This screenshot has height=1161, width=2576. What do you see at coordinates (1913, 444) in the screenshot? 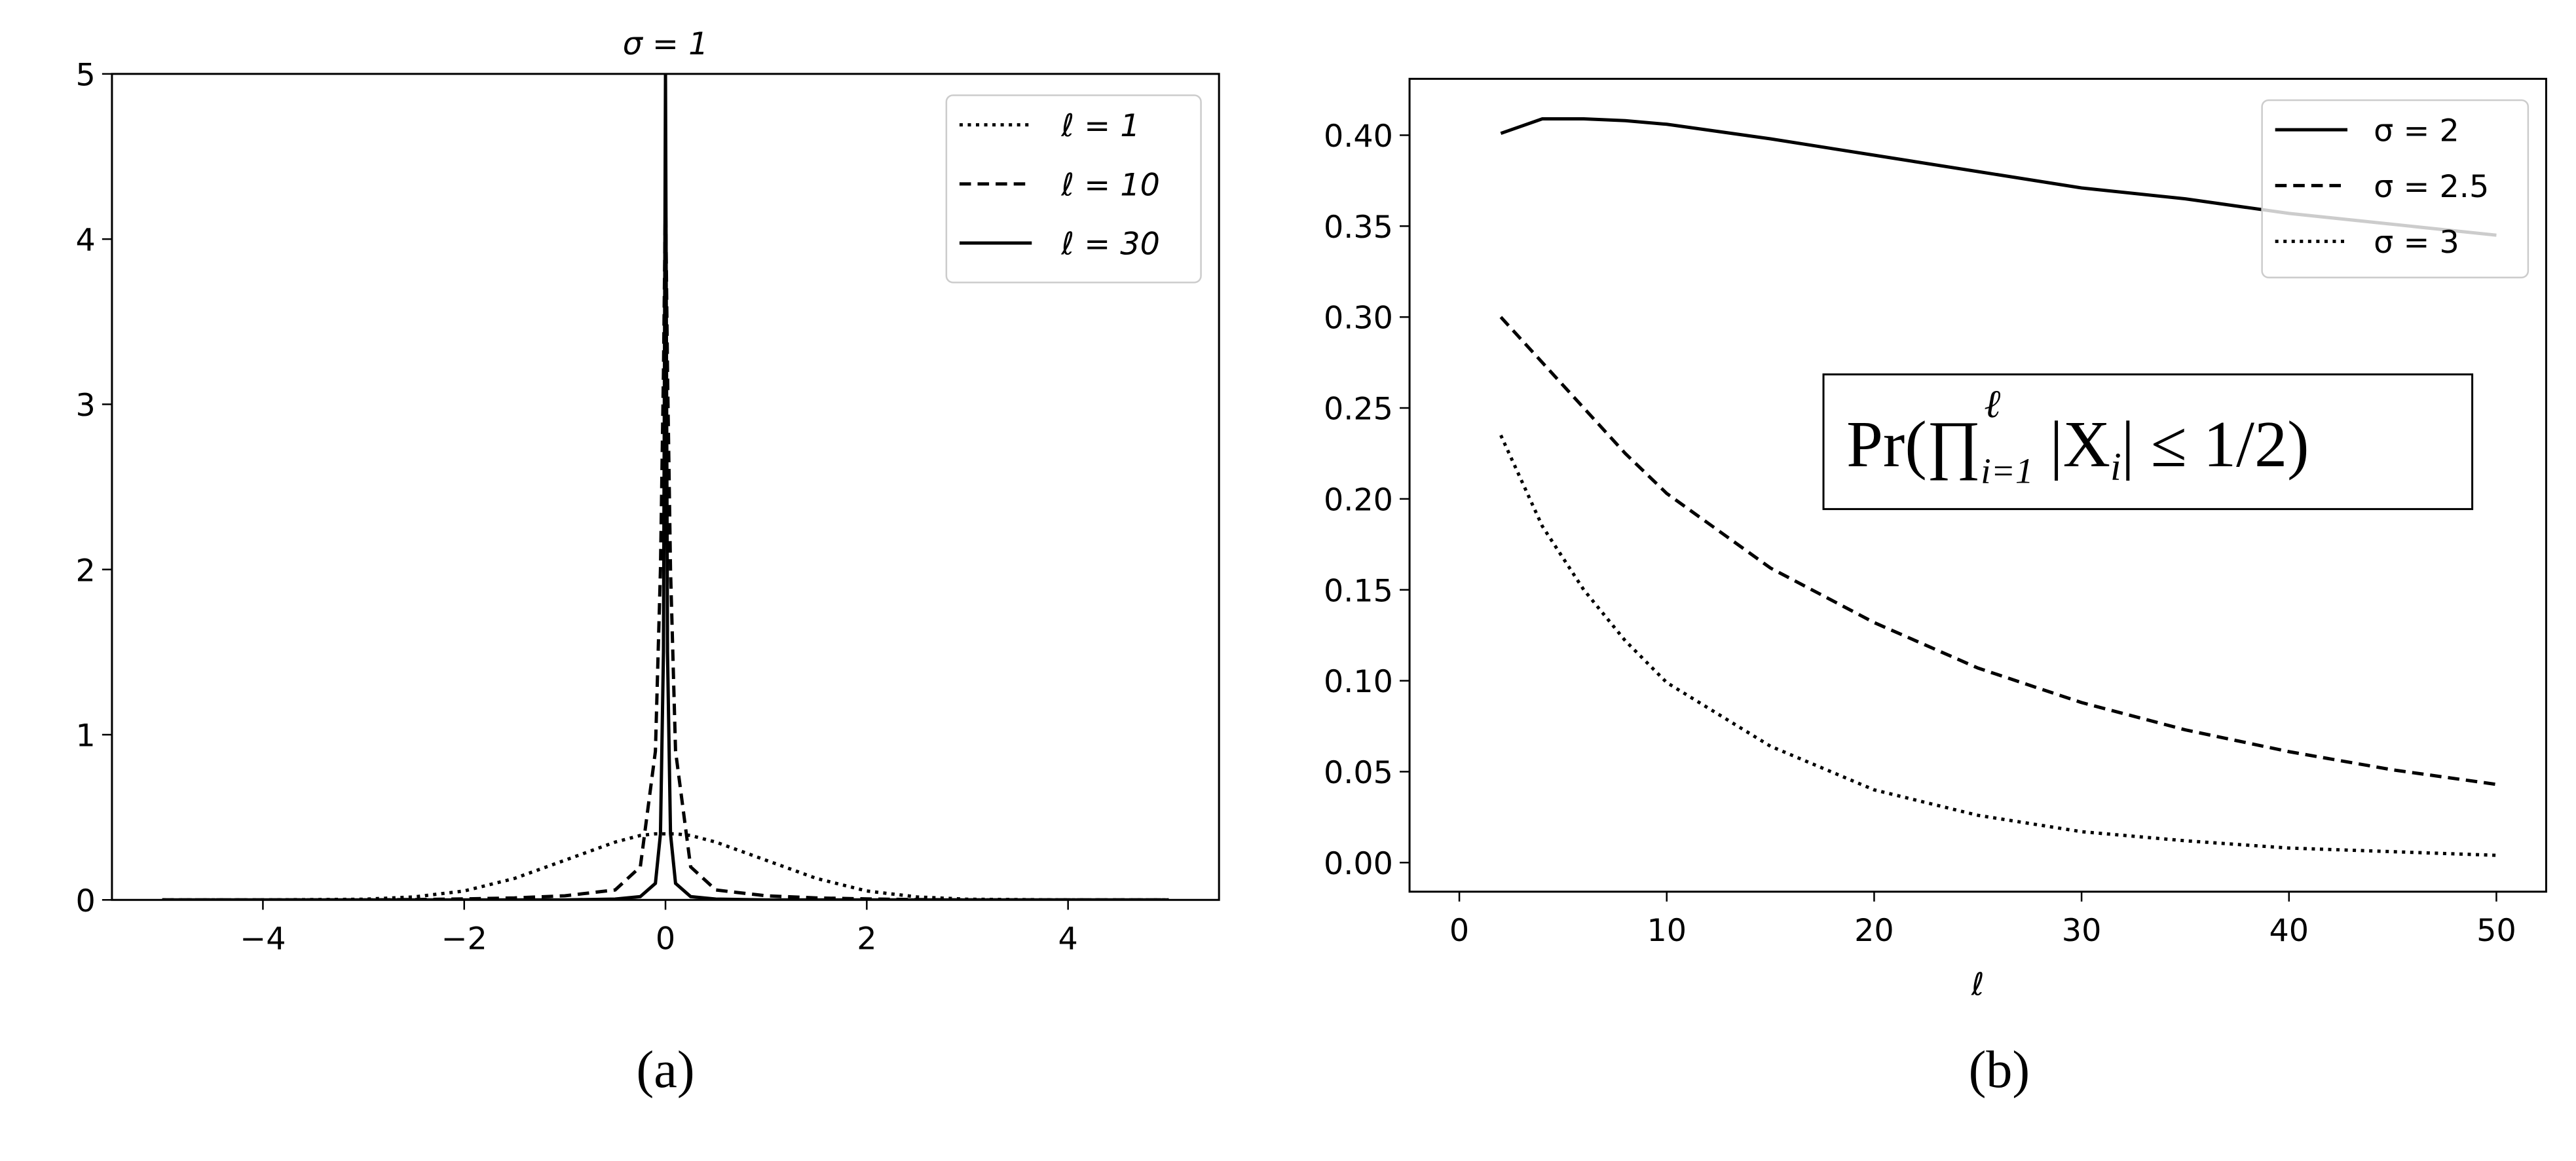
I see `annotation-text: Pr(∏` at bounding box center [1913, 444].